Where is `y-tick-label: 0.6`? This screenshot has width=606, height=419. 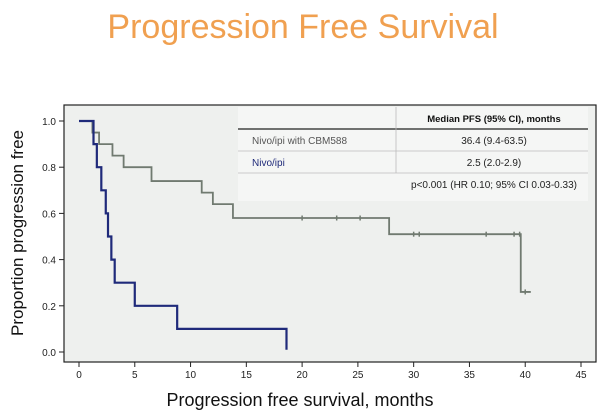 y-tick-label: 0.6 is located at coordinates (49, 214).